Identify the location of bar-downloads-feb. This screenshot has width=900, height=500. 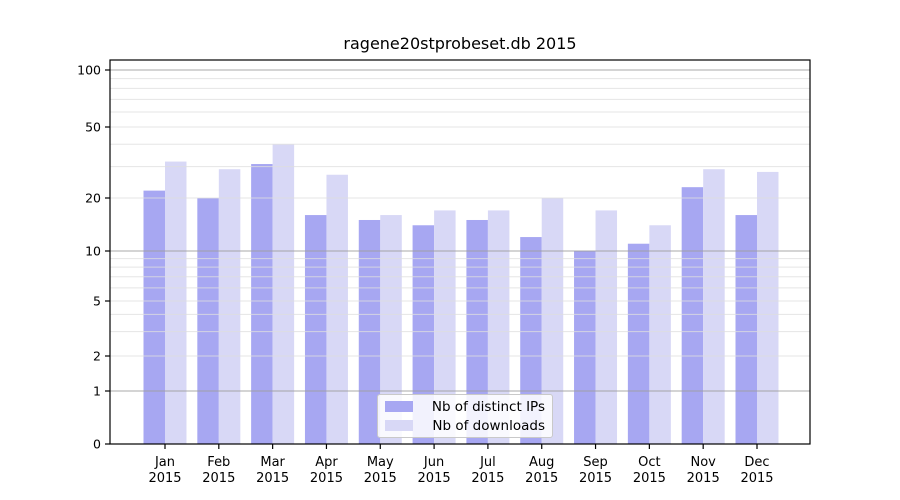
(229, 306).